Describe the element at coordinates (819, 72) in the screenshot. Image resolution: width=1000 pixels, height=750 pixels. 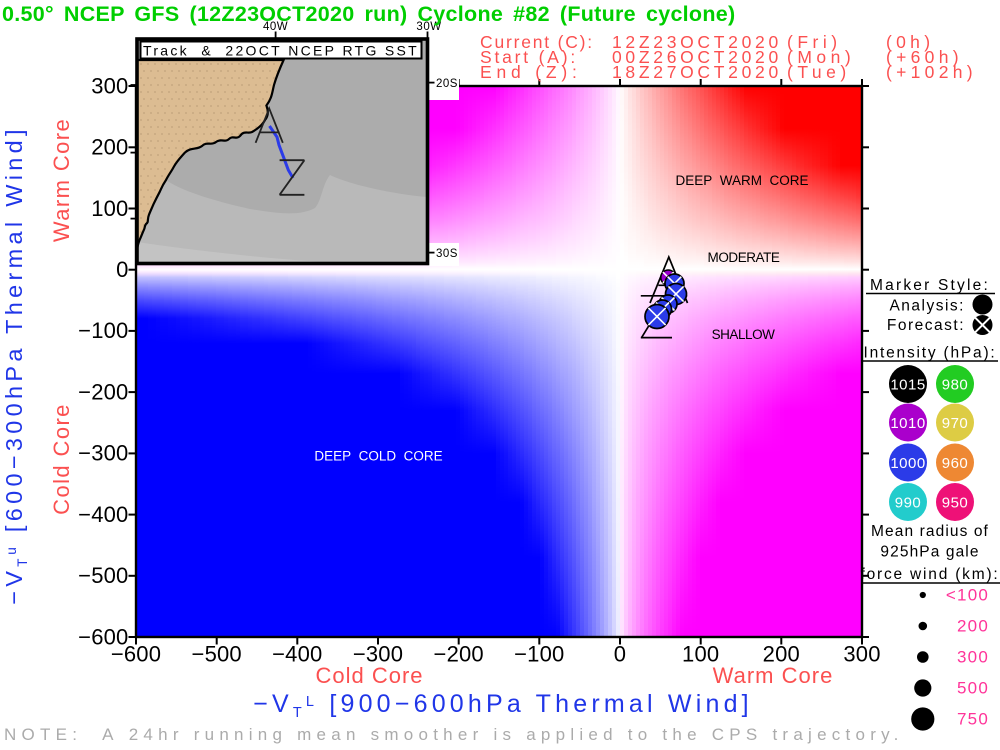
I see `svg-text: (Tue)` at that location.